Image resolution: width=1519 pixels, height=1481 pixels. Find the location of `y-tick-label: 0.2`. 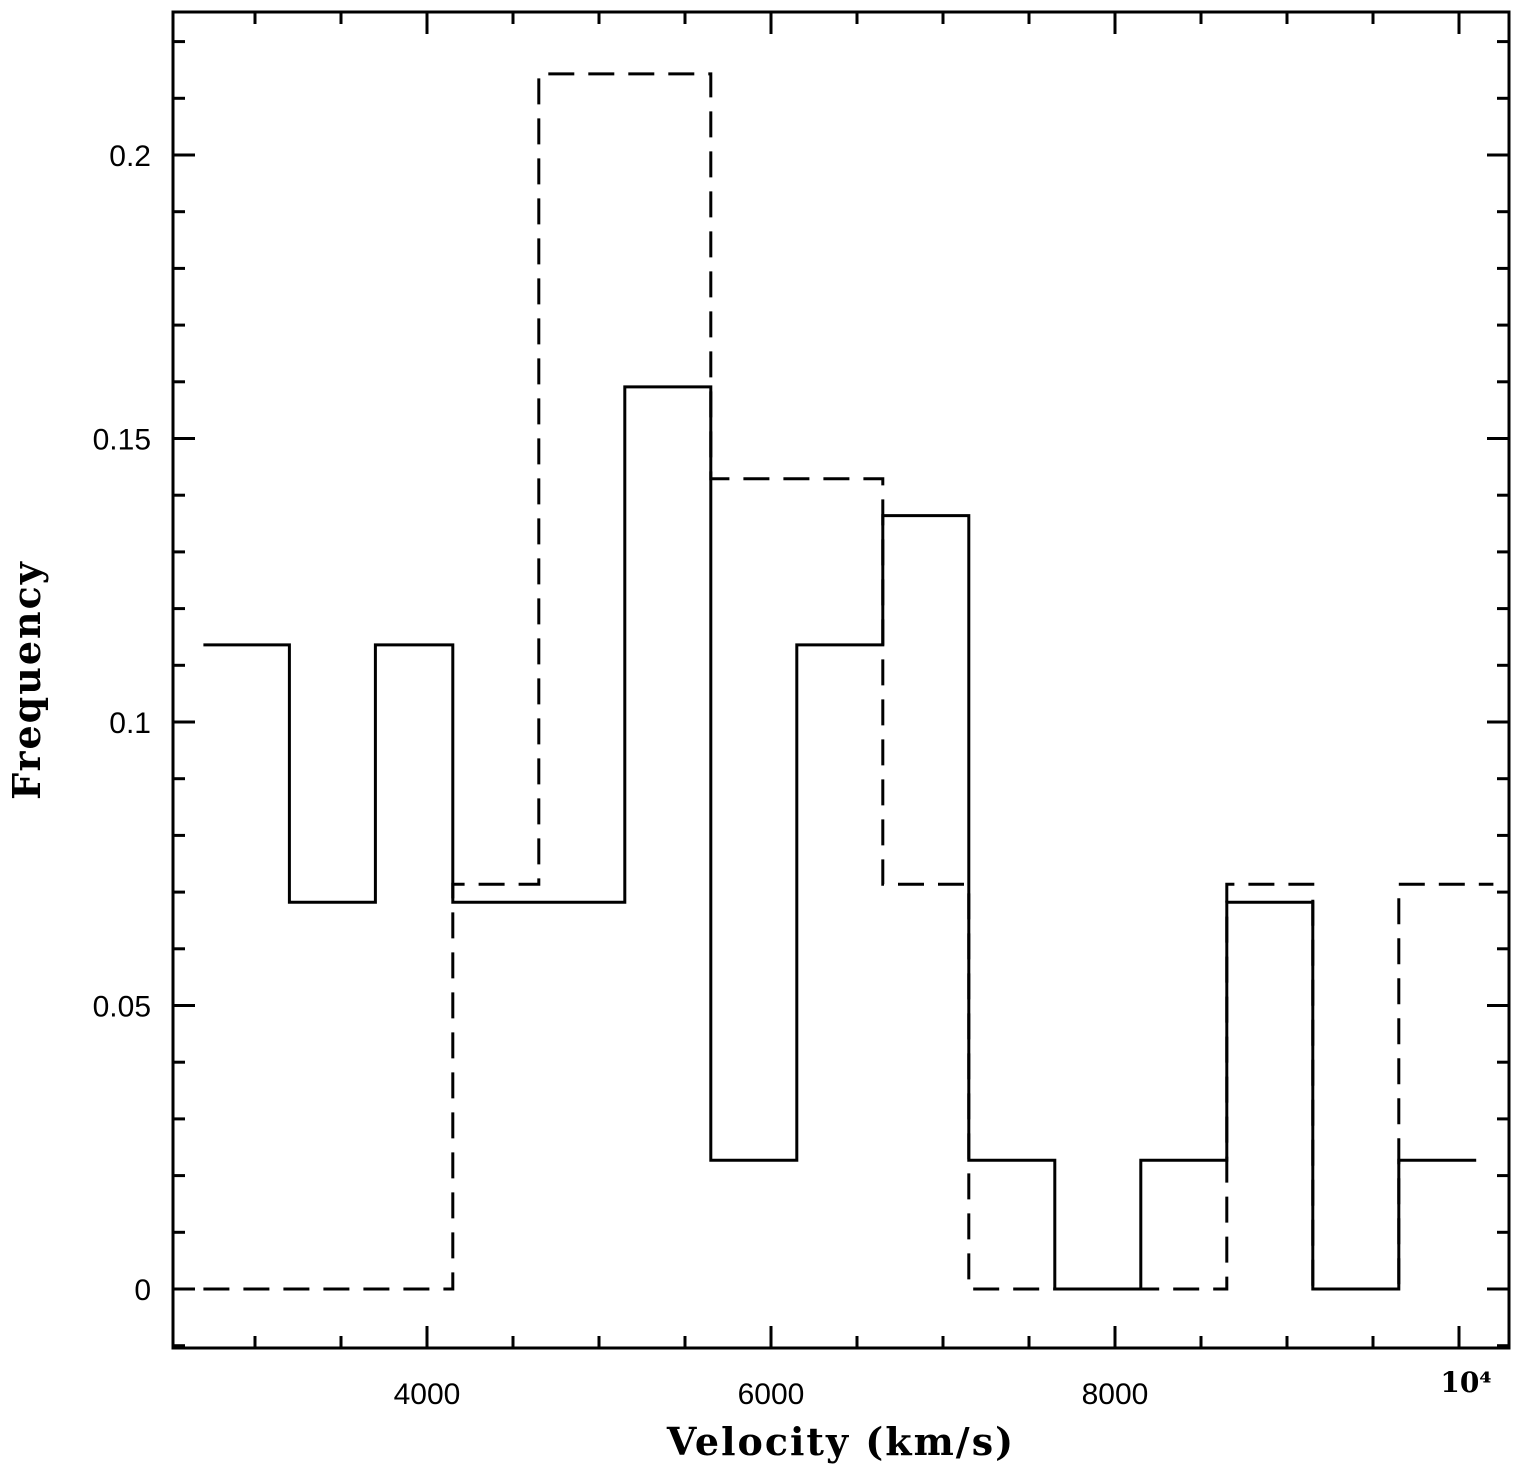

y-tick-label: 0.2 is located at coordinates (130, 156).